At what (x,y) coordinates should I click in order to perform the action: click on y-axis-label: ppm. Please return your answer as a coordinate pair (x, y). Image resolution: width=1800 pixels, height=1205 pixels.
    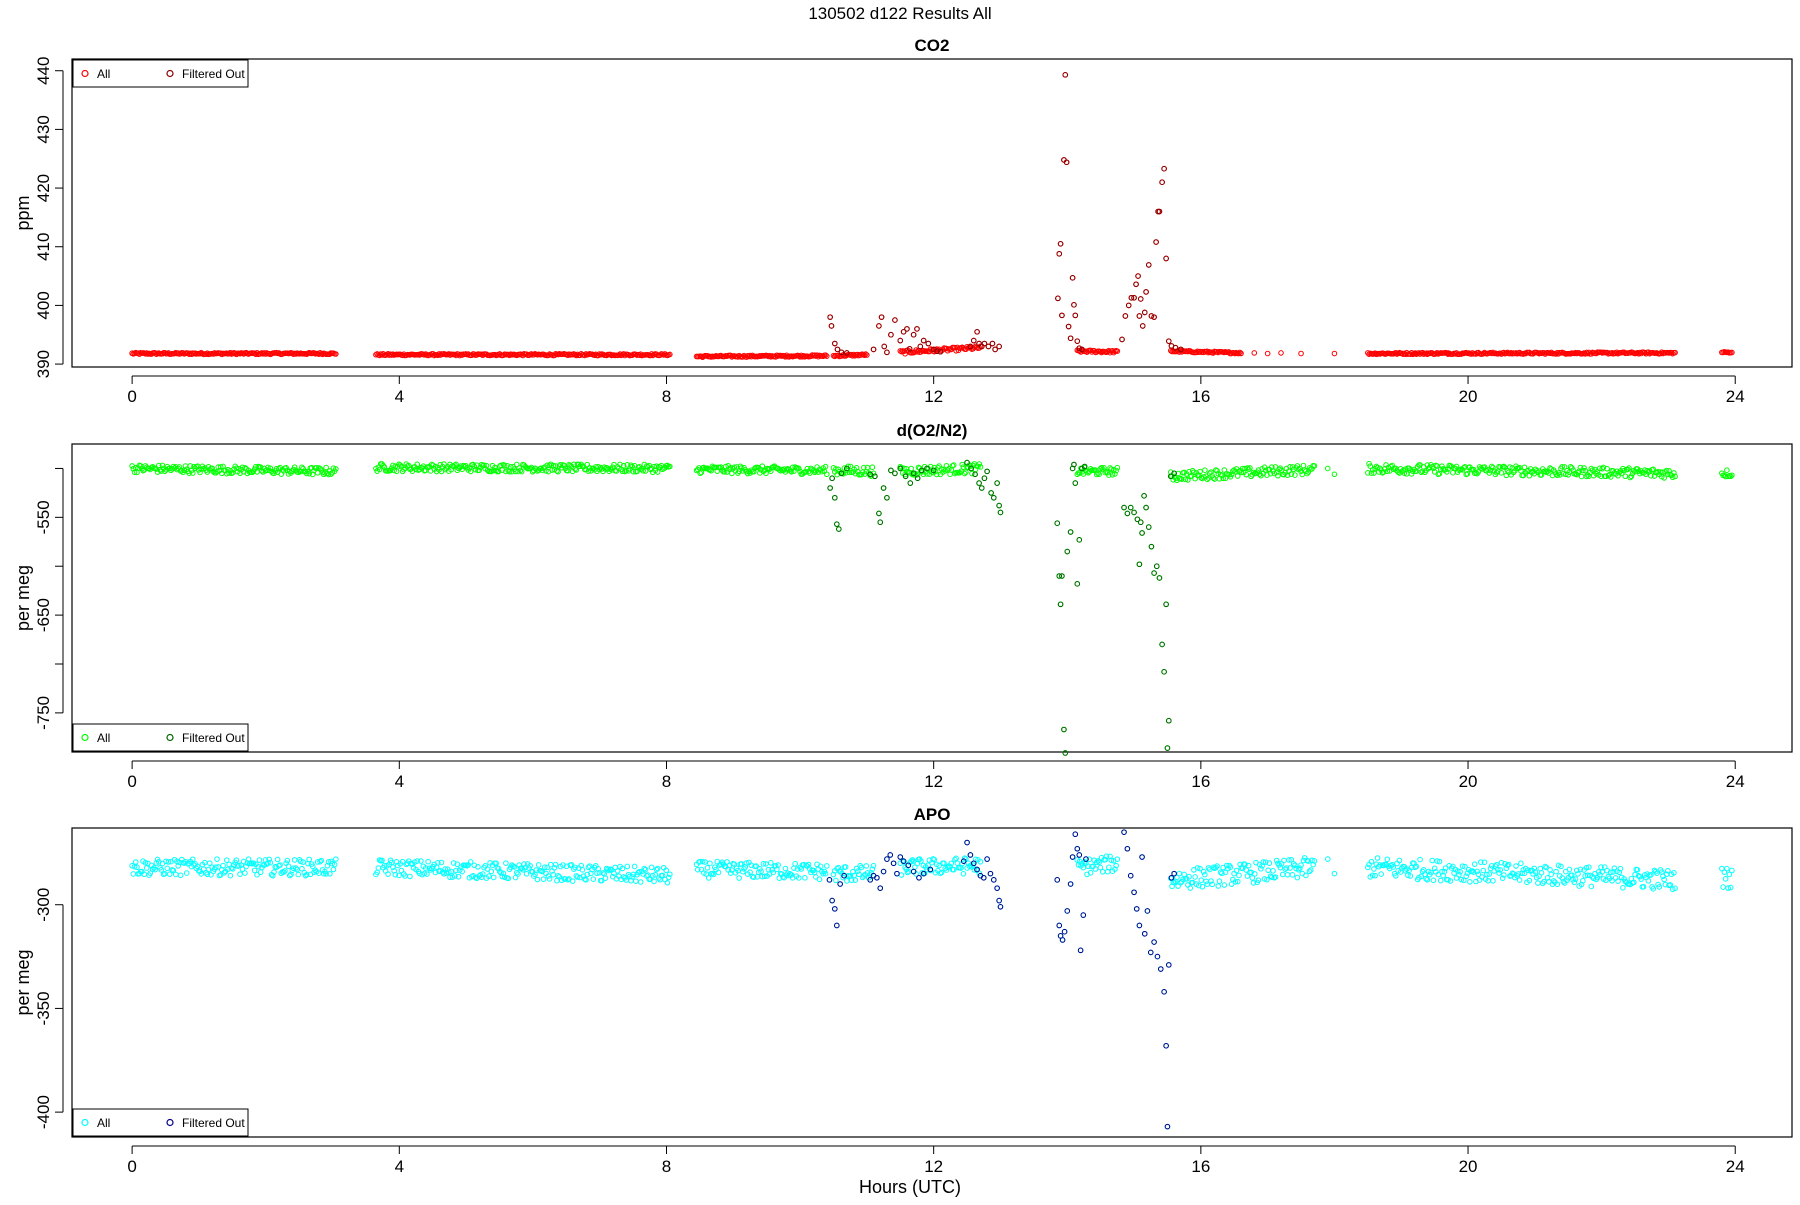
    Looking at the image, I should click on (23, 212).